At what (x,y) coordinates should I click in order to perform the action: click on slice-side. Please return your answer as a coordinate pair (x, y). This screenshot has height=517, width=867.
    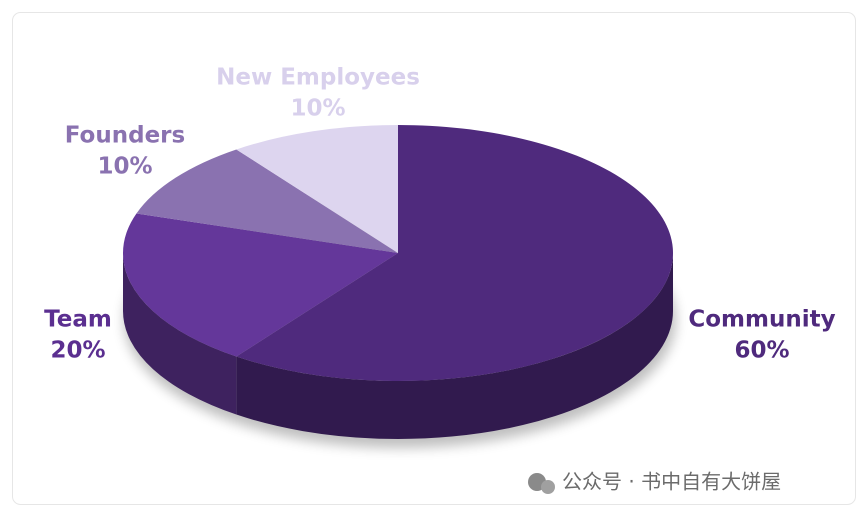
    Looking at the image, I should click on (180, 334).